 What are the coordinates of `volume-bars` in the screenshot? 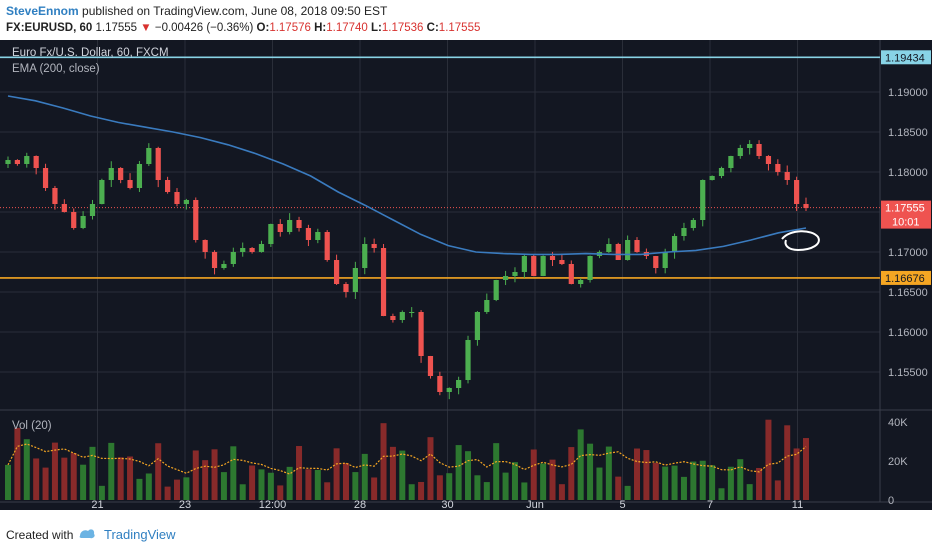 It's located at (407, 459).